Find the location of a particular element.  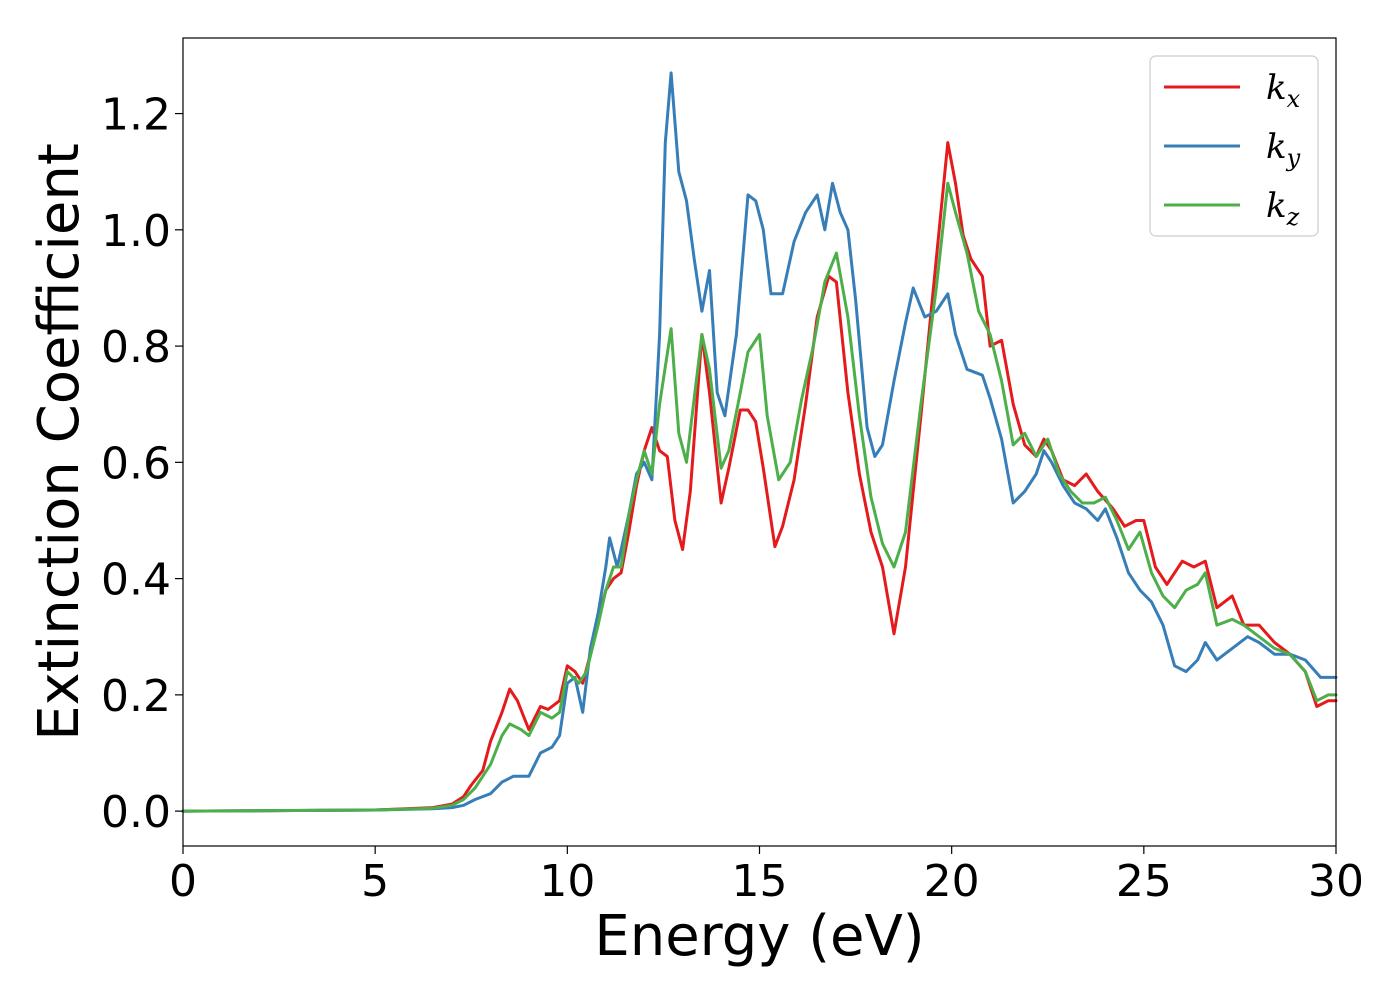

y-tick-label: 0.6 is located at coordinates (136, 463).